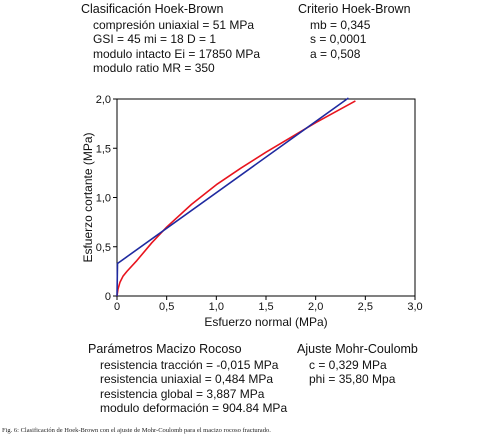 Image resolution: width=499 pixels, height=436 pixels. What do you see at coordinates (414, 307) in the screenshot?
I see `x-tick-label: 3,0` at bounding box center [414, 307].